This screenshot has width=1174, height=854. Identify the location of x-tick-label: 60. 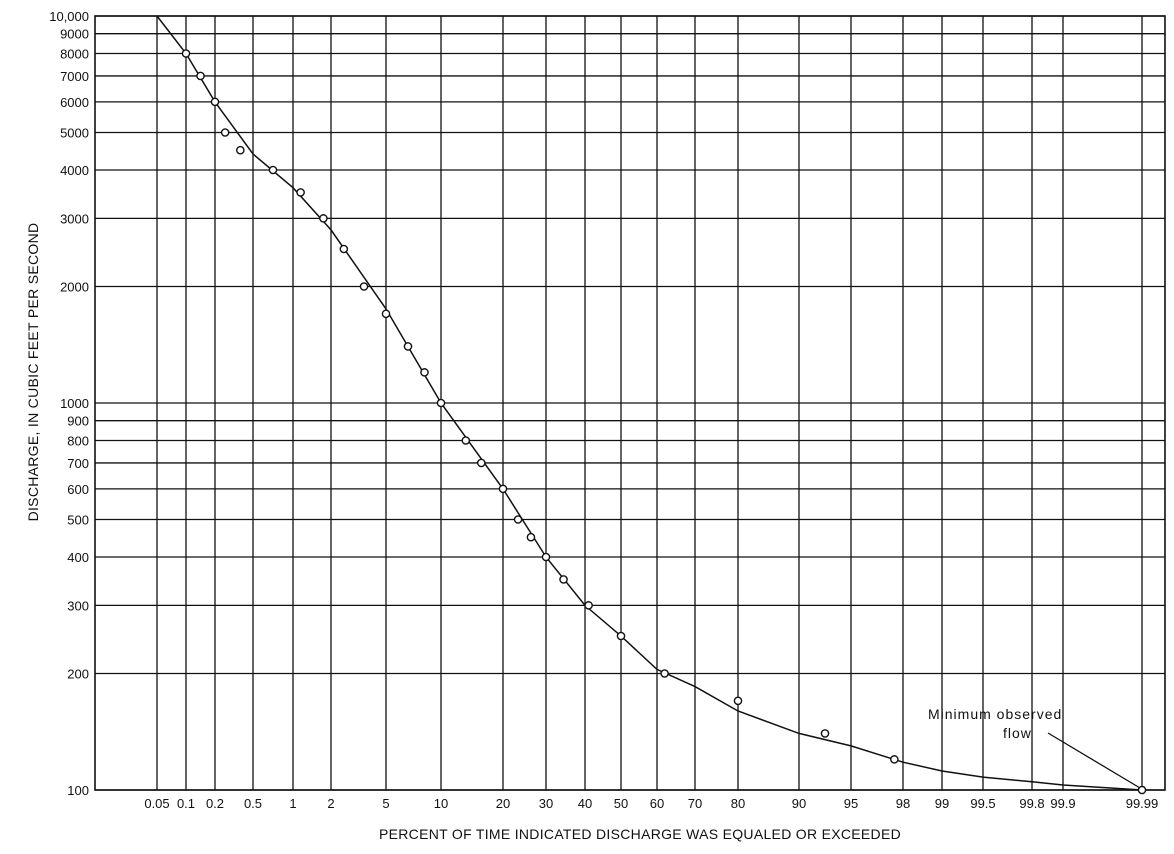
(657, 803).